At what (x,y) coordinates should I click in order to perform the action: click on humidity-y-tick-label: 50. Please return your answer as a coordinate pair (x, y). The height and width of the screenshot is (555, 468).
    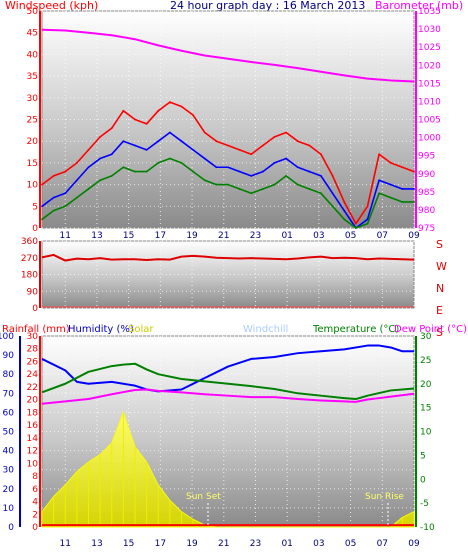
    Looking at the image, I should click on (9, 433).